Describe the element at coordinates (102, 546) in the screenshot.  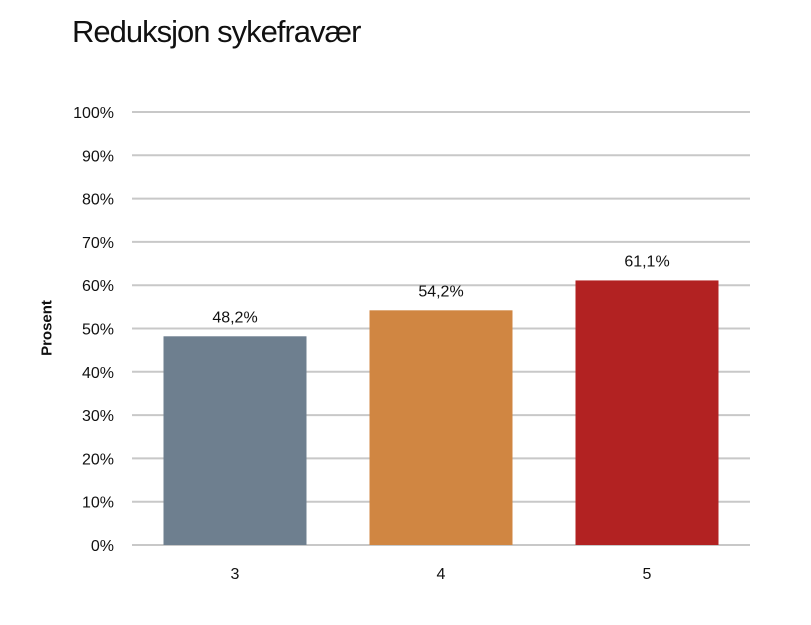
I see `y-tick-label-0: 0%` at that location.